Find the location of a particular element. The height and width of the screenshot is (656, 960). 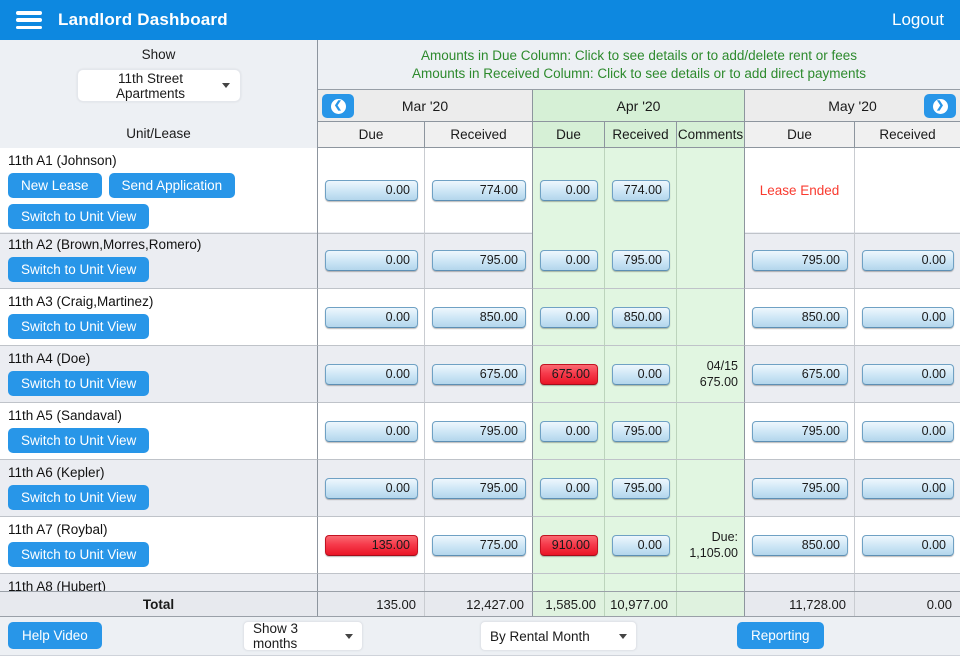

apr-received-cell is located at coordinates (641, 582).